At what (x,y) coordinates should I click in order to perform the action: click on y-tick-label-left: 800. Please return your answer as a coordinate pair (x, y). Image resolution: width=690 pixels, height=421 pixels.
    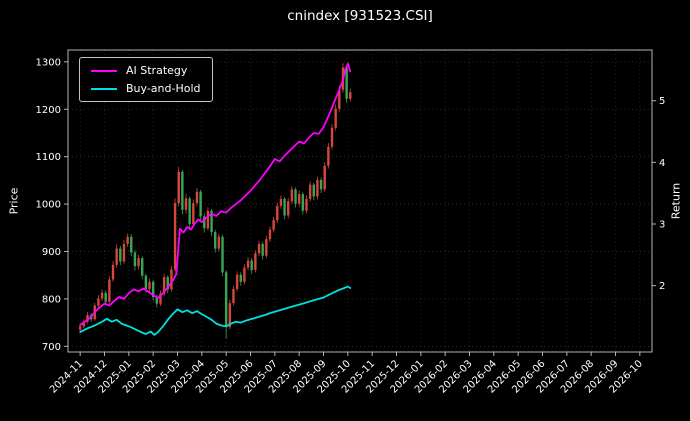
    Looking at the image, I should click on (51, 299).